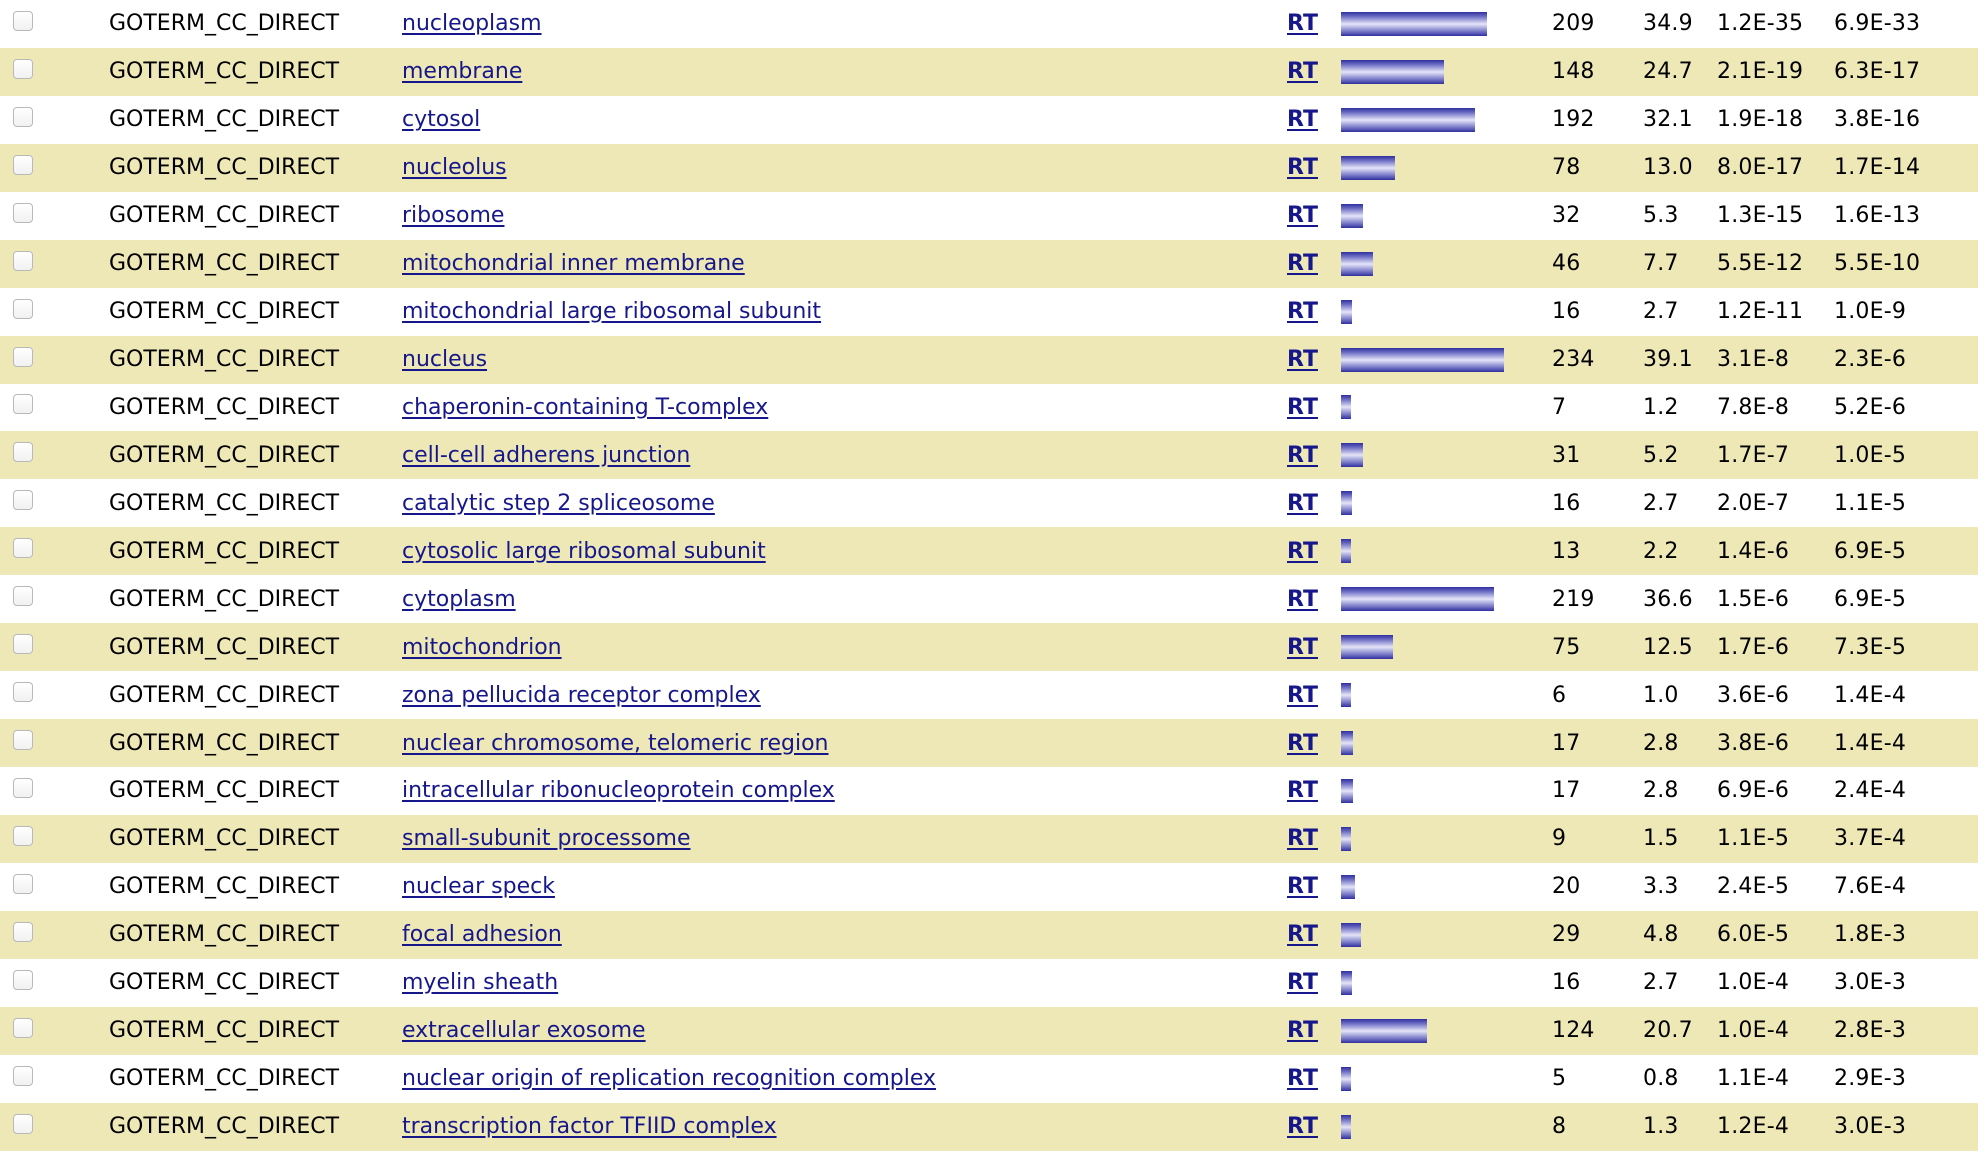 The width and height of the screenshot is (1978, 1162). What do you see at coordinates (1661, 695) in the screenshot?
I see `percent-cell: 1.0` at bounding box center [1661, 695].